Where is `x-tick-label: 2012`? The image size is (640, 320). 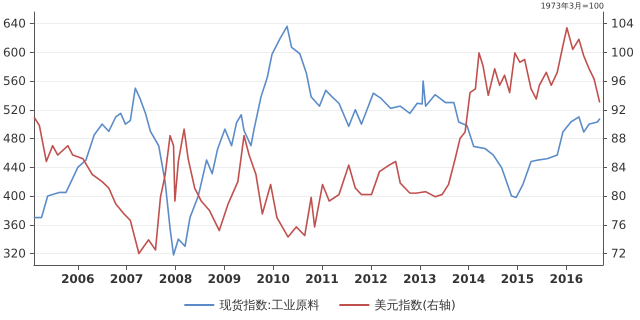
x-tick-label: 2012 is located at coordinates (371, 279).